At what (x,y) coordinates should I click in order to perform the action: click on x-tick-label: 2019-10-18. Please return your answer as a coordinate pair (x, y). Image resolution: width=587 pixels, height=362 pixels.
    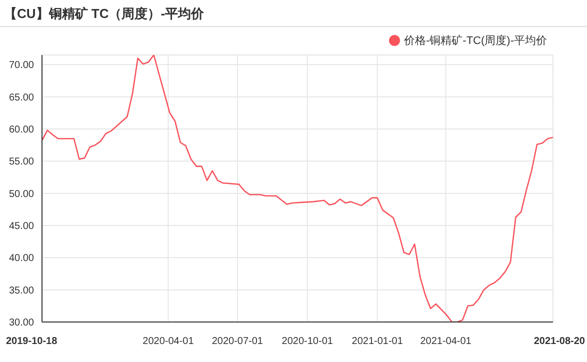
    Looking at the image, I should click on (32, 341).